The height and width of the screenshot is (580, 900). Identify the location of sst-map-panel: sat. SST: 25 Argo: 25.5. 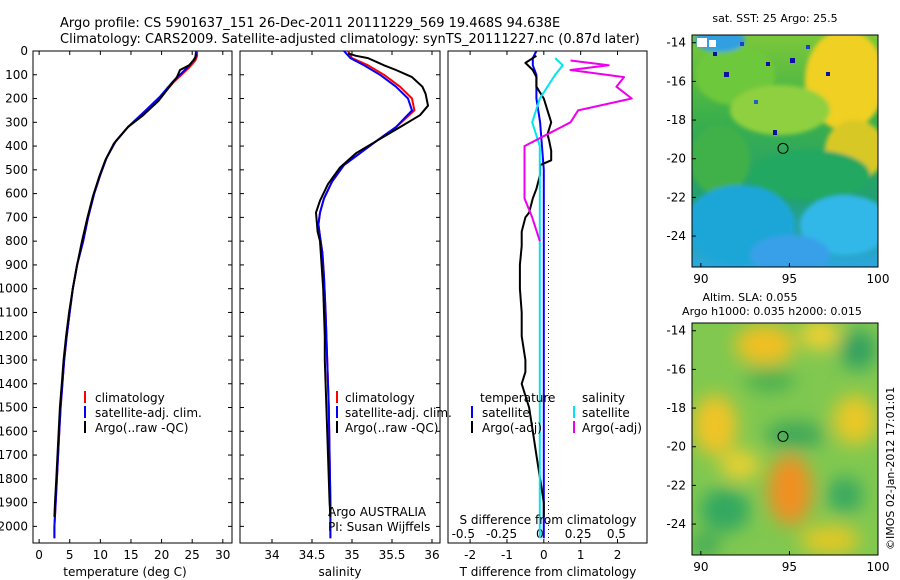
(778, 149).